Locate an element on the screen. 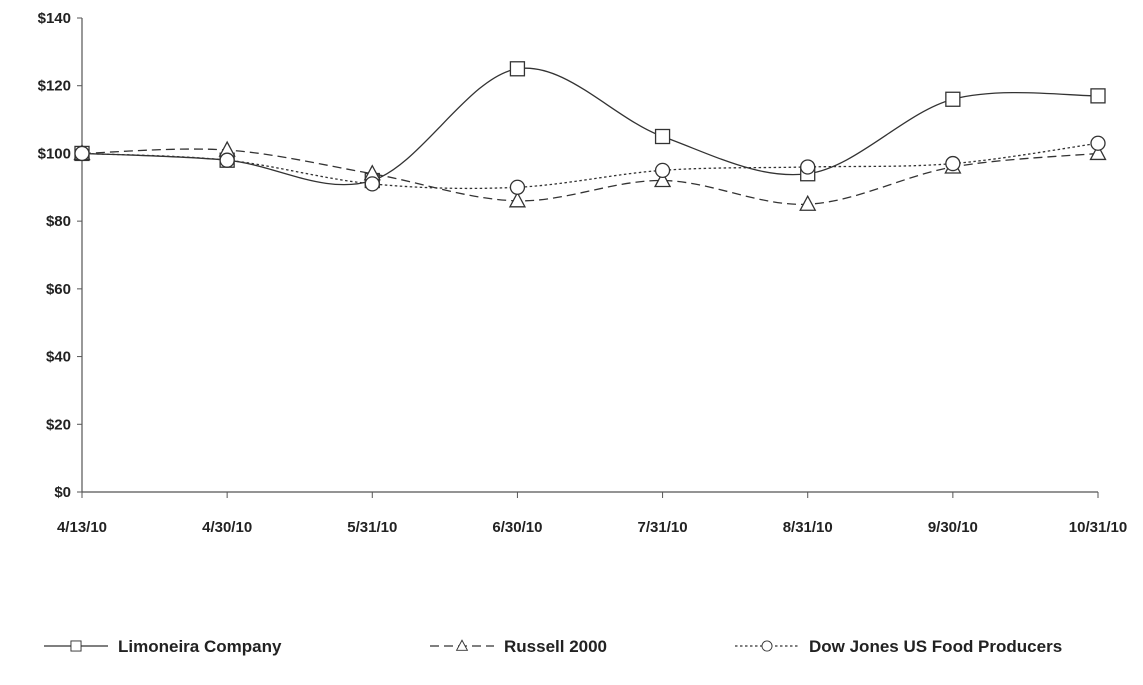  legend-item: Russell 2000 is located at coordinates (518, 646).